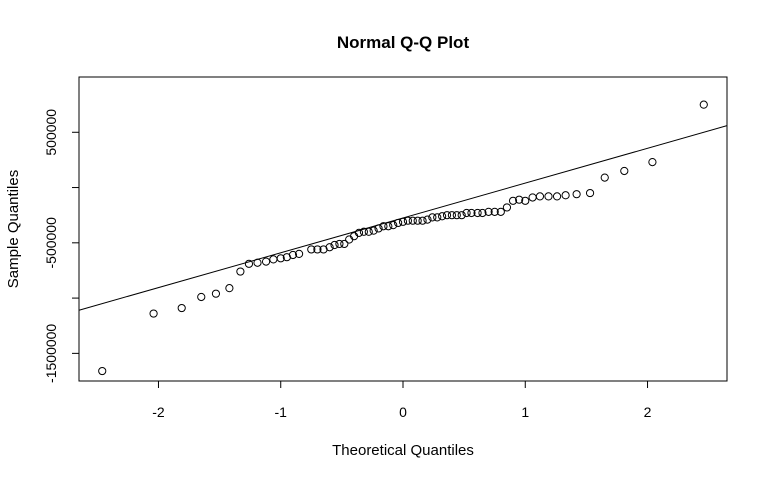 The width and height of the screenshot is (768, 480). Describe the element at coordinates (525, 412) in the screenshot. I see `x-tick-label: 1` at that location.